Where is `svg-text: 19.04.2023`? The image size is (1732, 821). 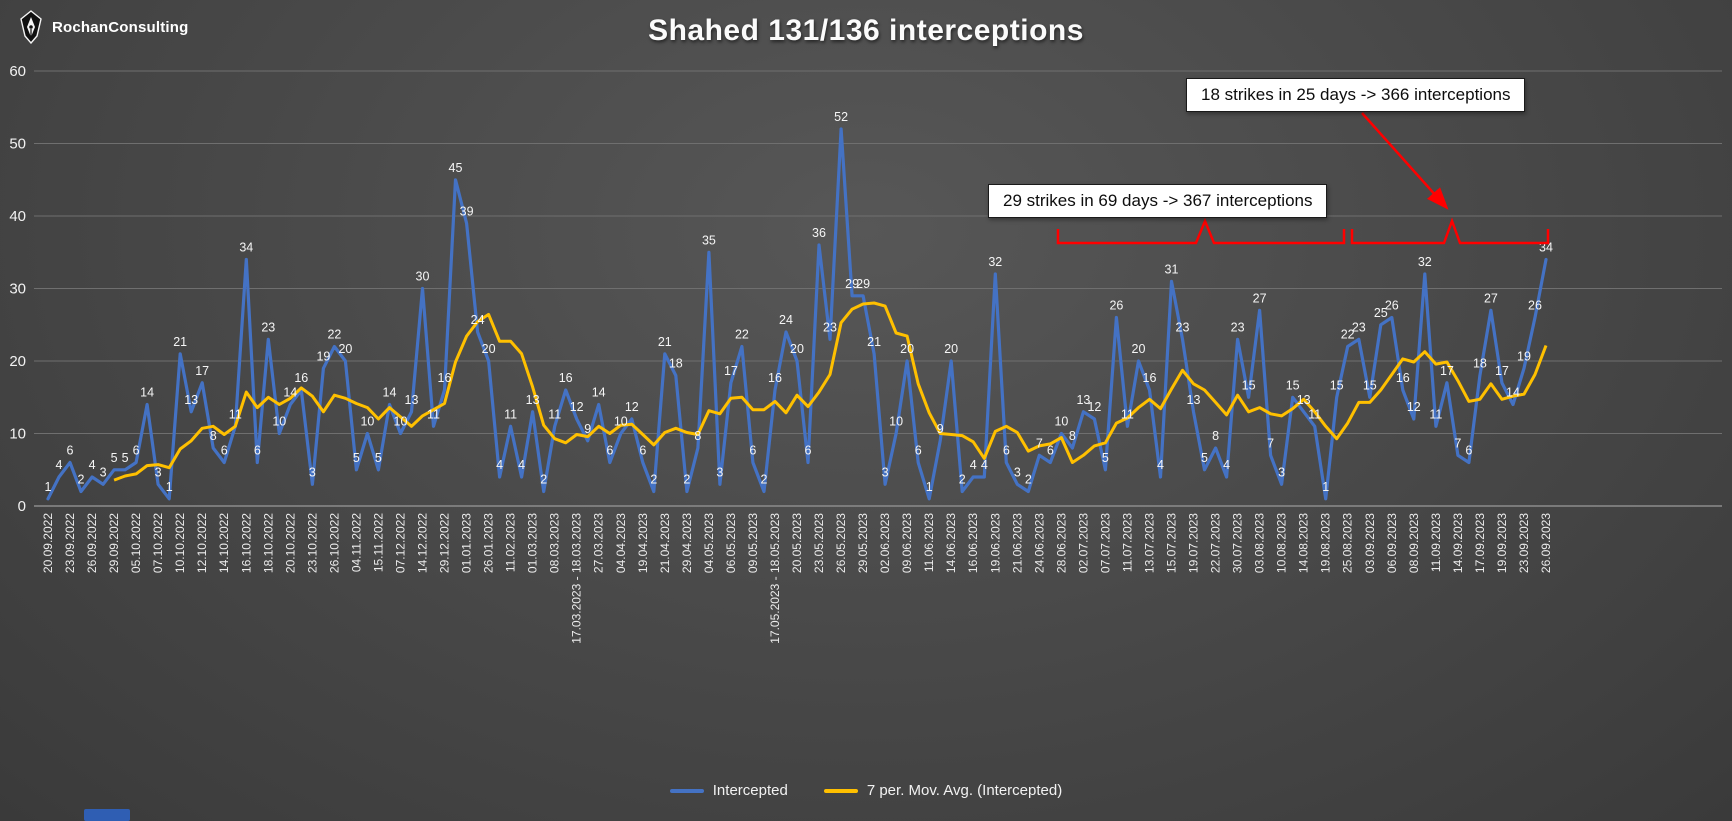 svg-text: 19.04.2023 is located at coordinates (643, 543).